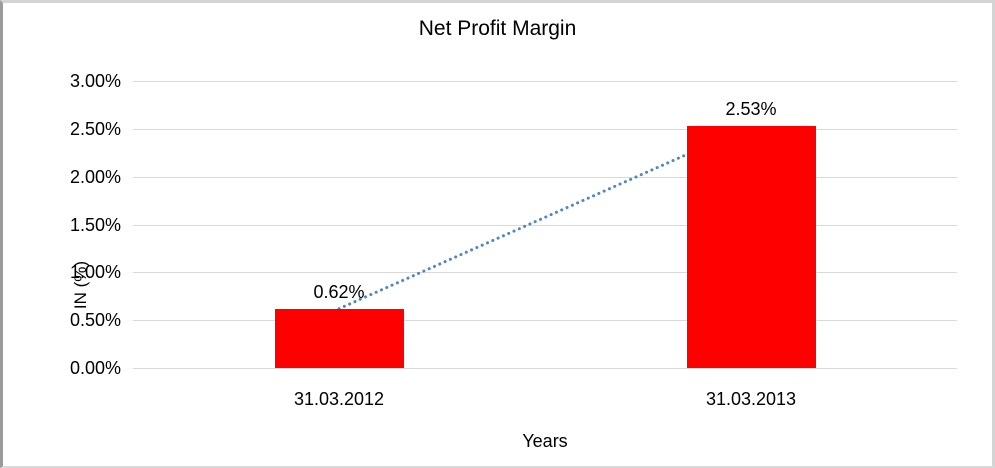 Image resolution: width=995 pixels, height=468 pixels. Describe the element at coordinates (95, 320) in the screenshot. I see `y-tick-label: 0.50%` at that location.